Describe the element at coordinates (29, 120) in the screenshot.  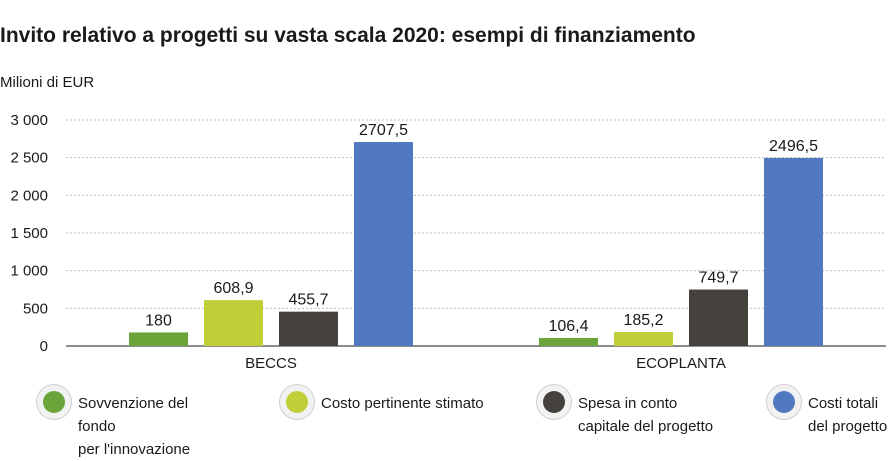
I see `y-tick-label: 3 000` at that location.